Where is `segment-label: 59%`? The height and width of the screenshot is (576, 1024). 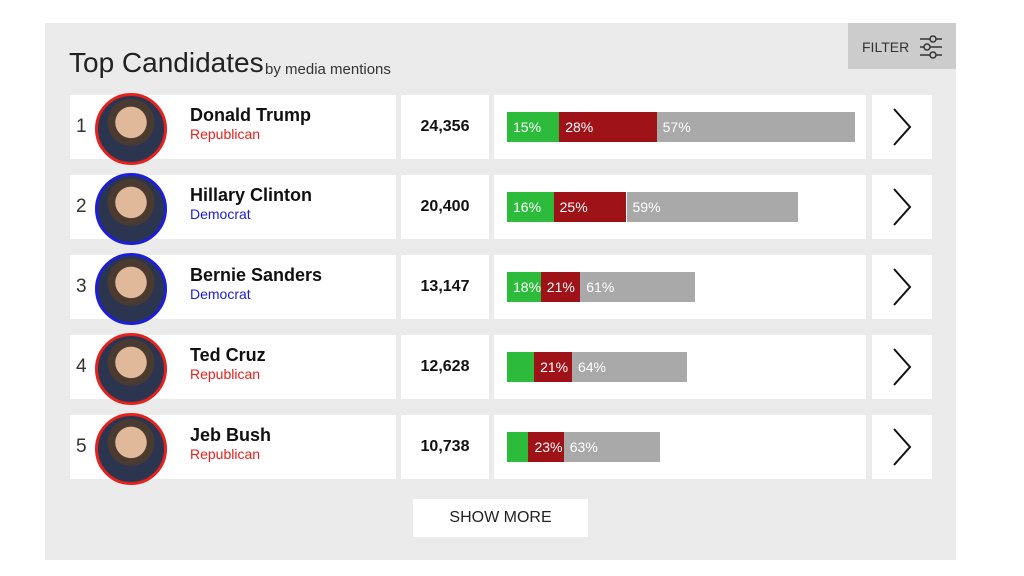 segment-label: 59% is located at coordinates (646, 207).